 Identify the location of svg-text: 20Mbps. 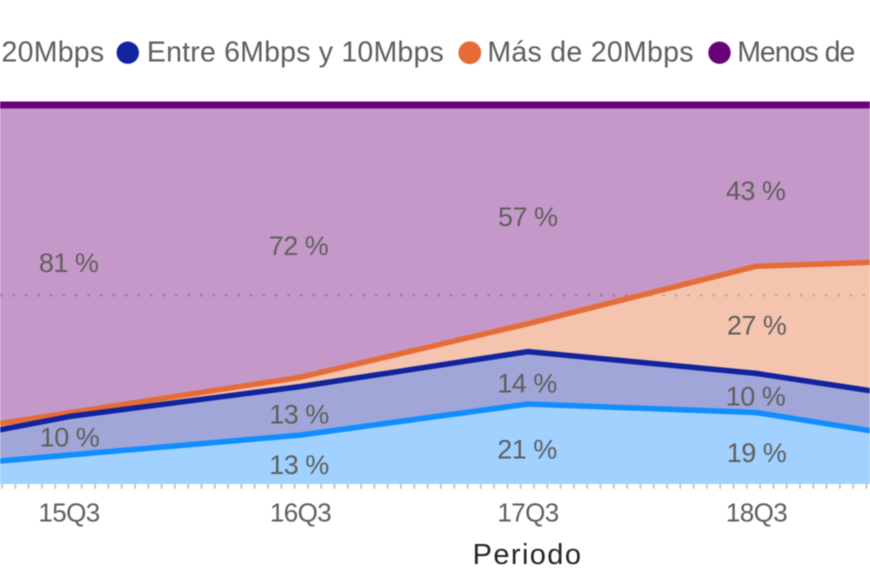
(53, 52).